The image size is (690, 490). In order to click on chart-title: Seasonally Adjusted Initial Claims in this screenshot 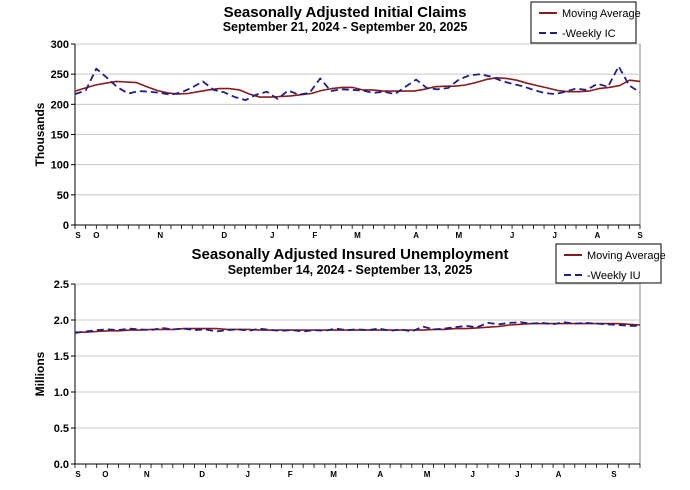, I will do `click(345, 12)`.